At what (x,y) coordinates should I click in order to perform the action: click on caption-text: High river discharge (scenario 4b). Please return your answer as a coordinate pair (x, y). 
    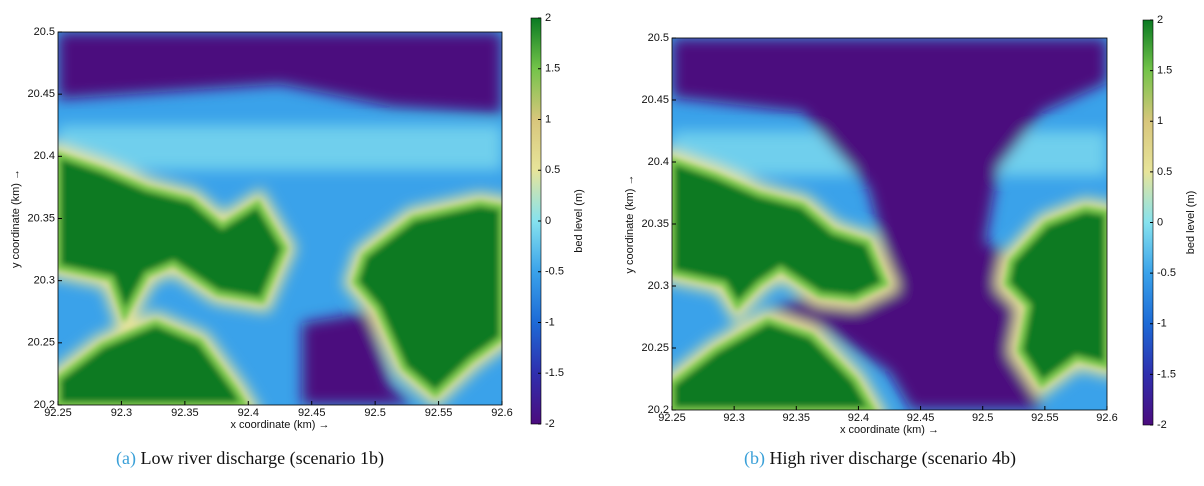
    Looking at the image, I should click on (892, 458).